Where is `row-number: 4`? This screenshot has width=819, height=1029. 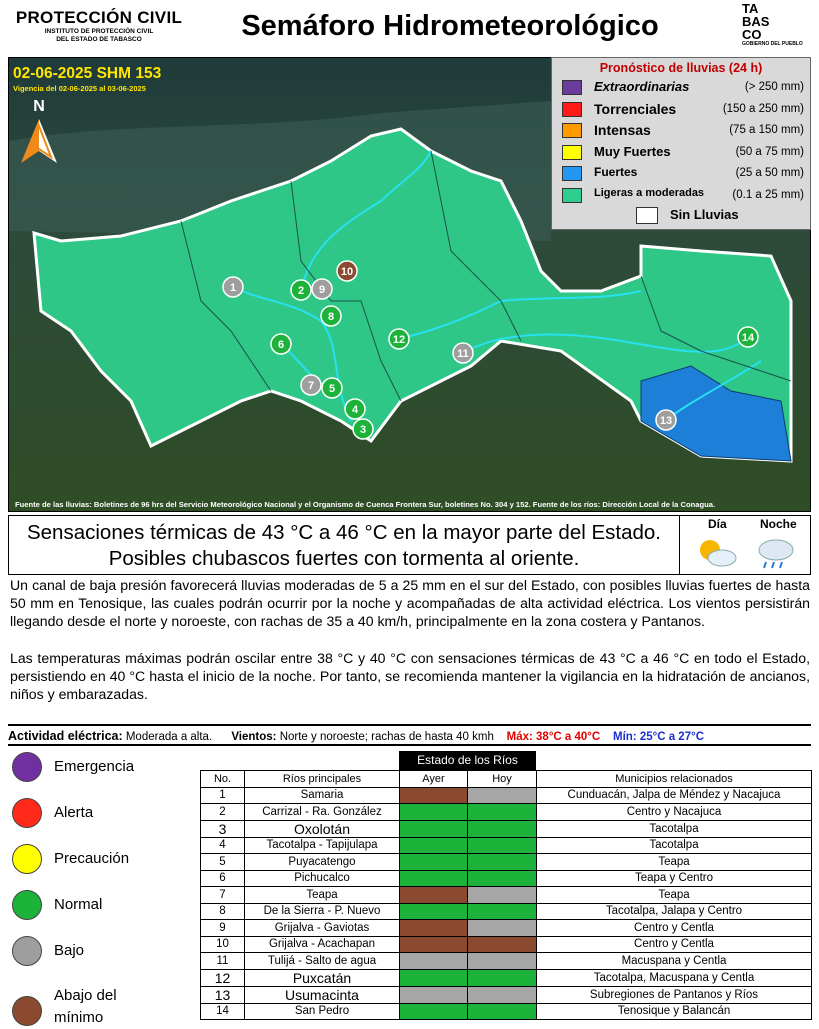
row-number: 4 is located at coordinates (222, 845).